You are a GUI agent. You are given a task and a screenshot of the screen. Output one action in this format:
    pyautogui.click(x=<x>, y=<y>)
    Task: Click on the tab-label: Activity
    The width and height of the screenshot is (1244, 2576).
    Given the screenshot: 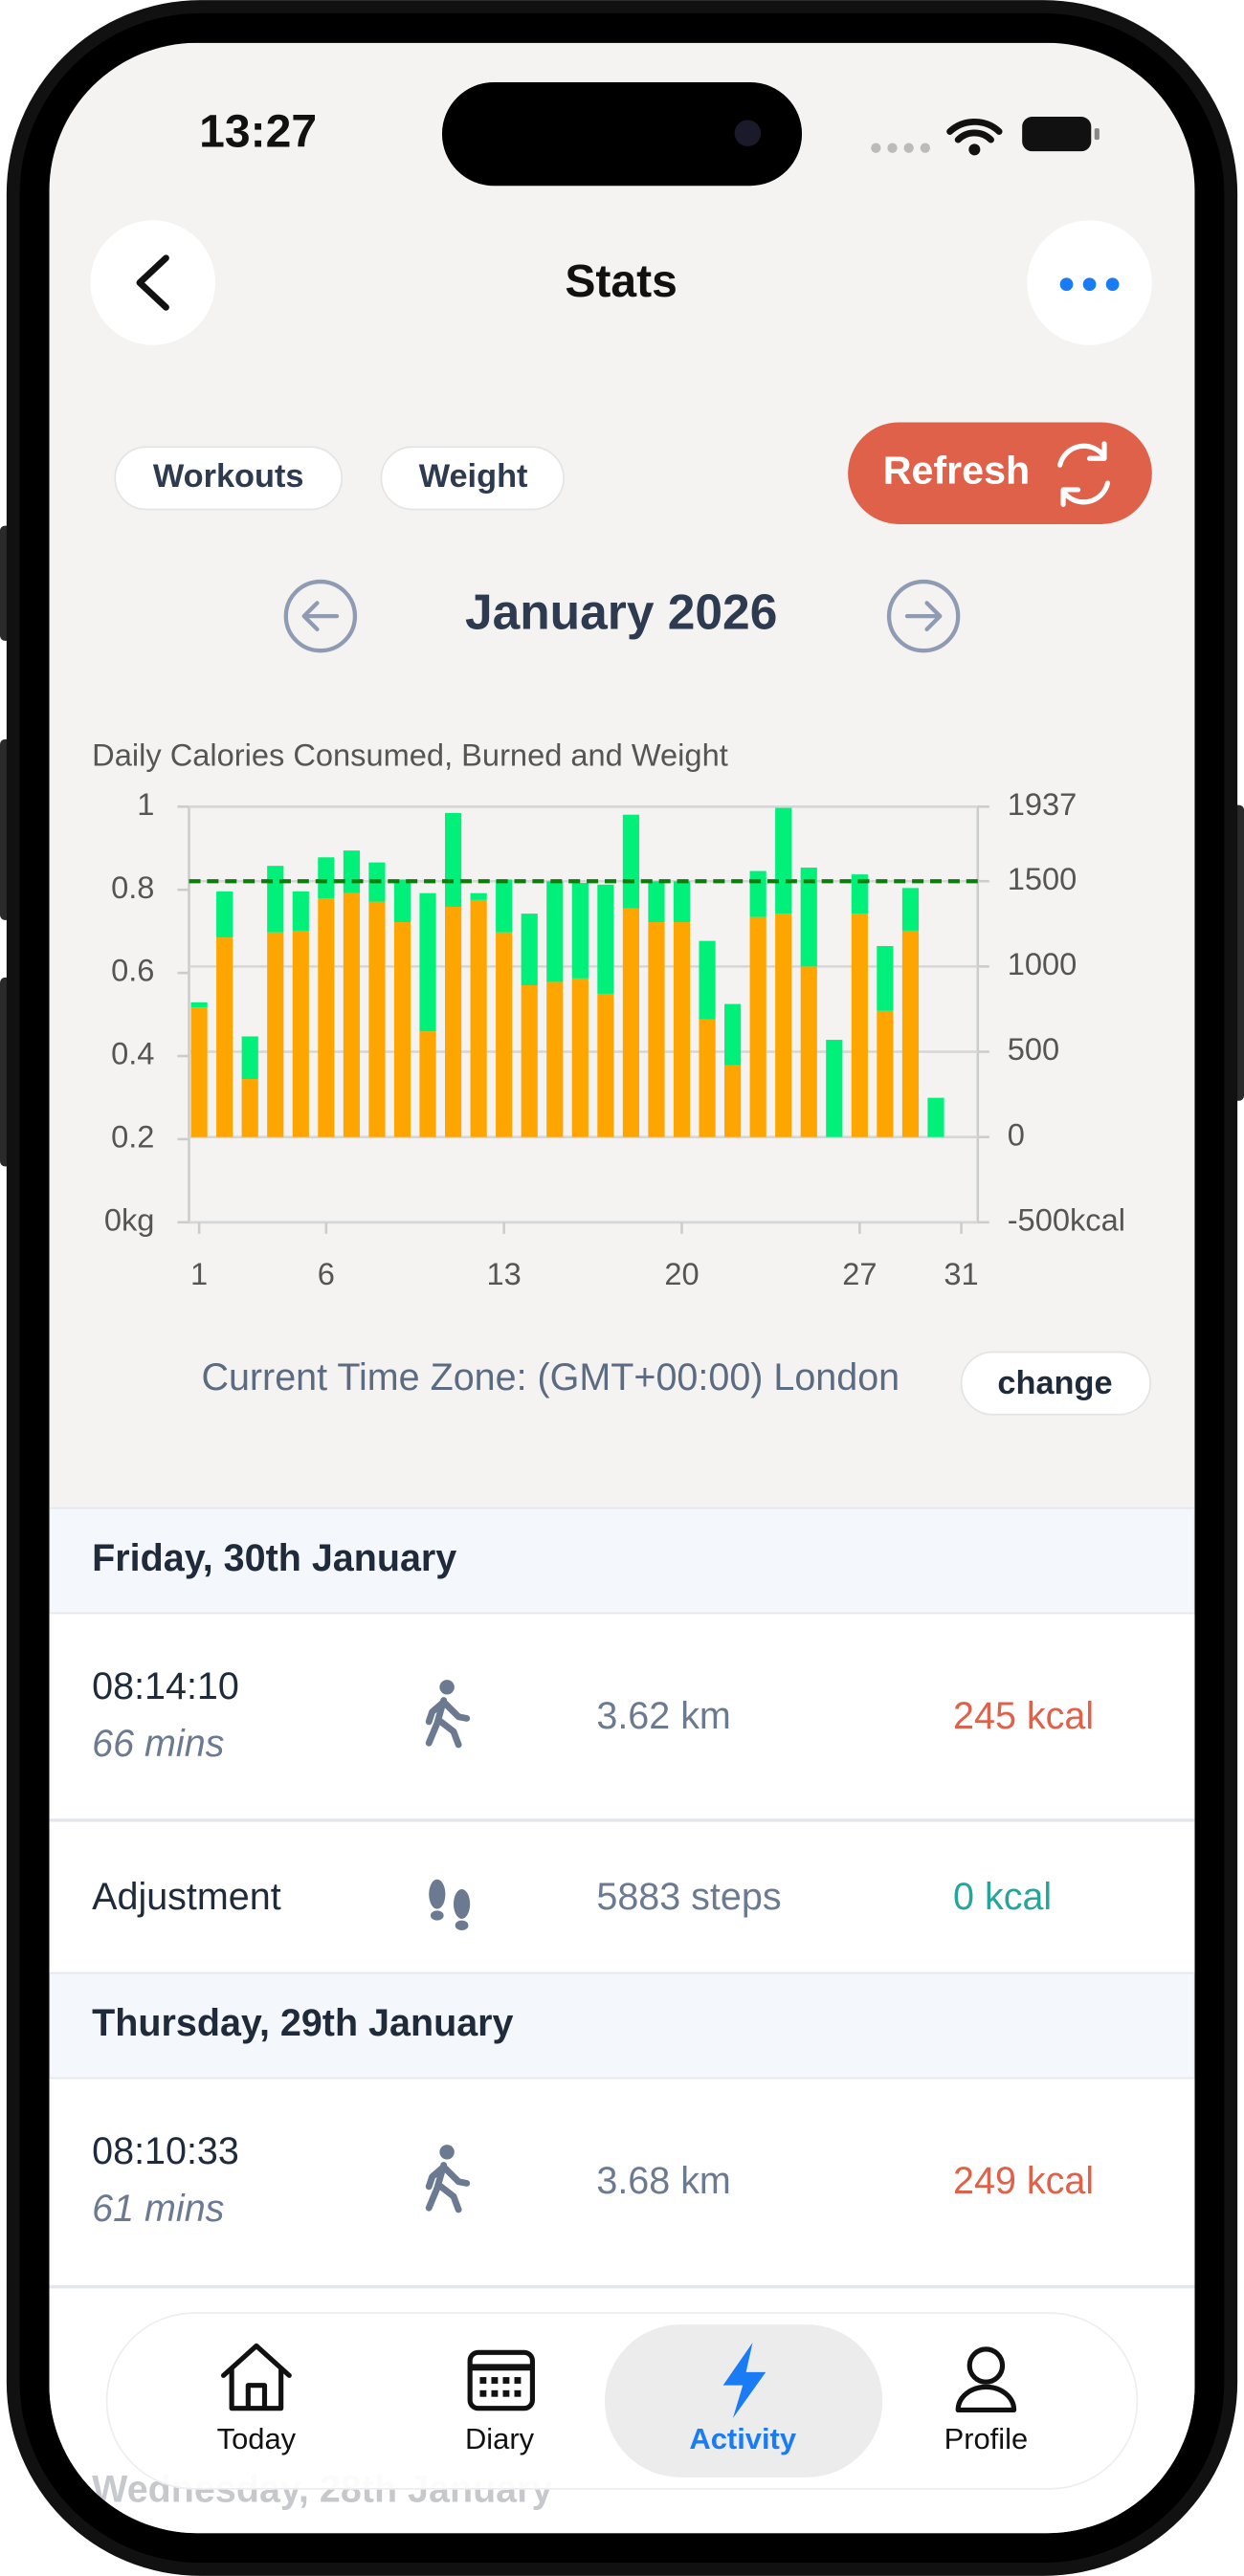 What is the action you would take?
    pyautogui.click(x=742, y=2439)
    